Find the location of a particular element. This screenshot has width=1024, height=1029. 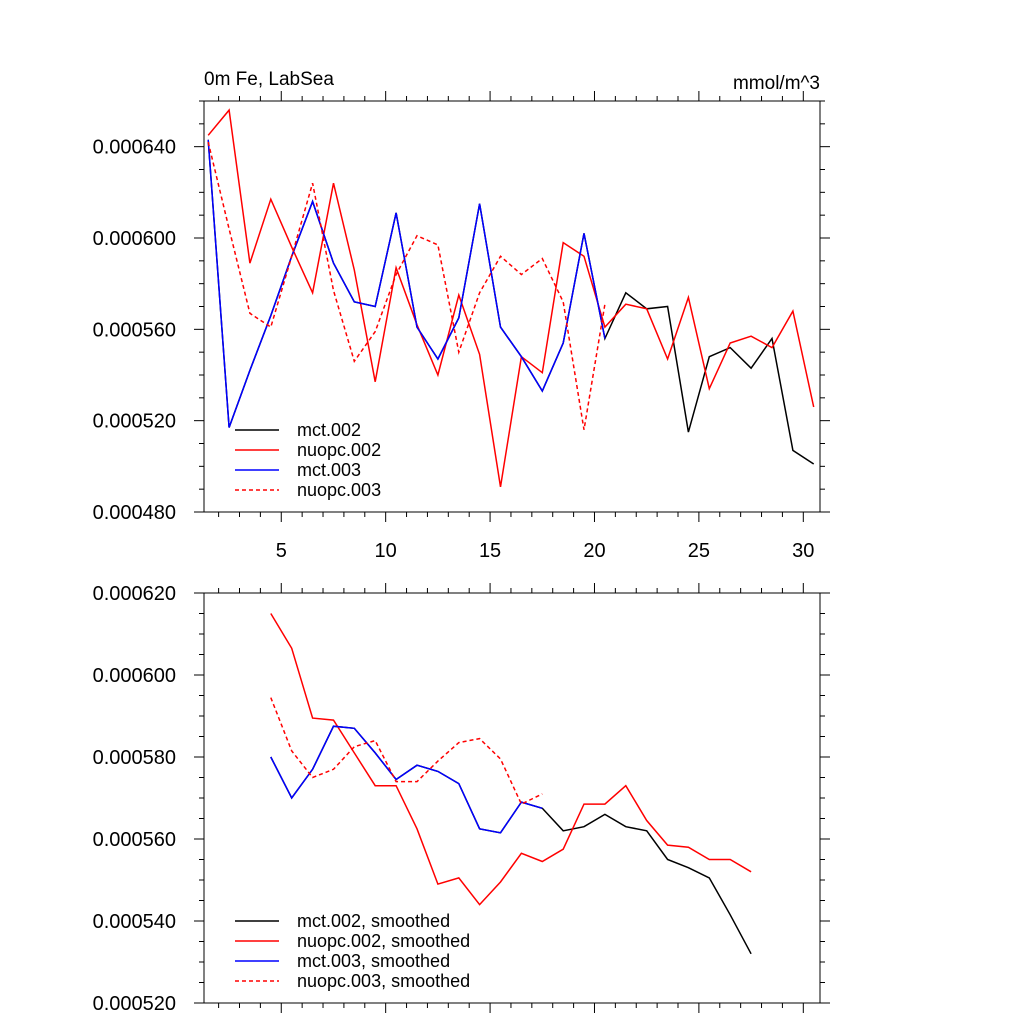

legend-label-2: mct.003, smoothed is located at coordinates (373, 961).